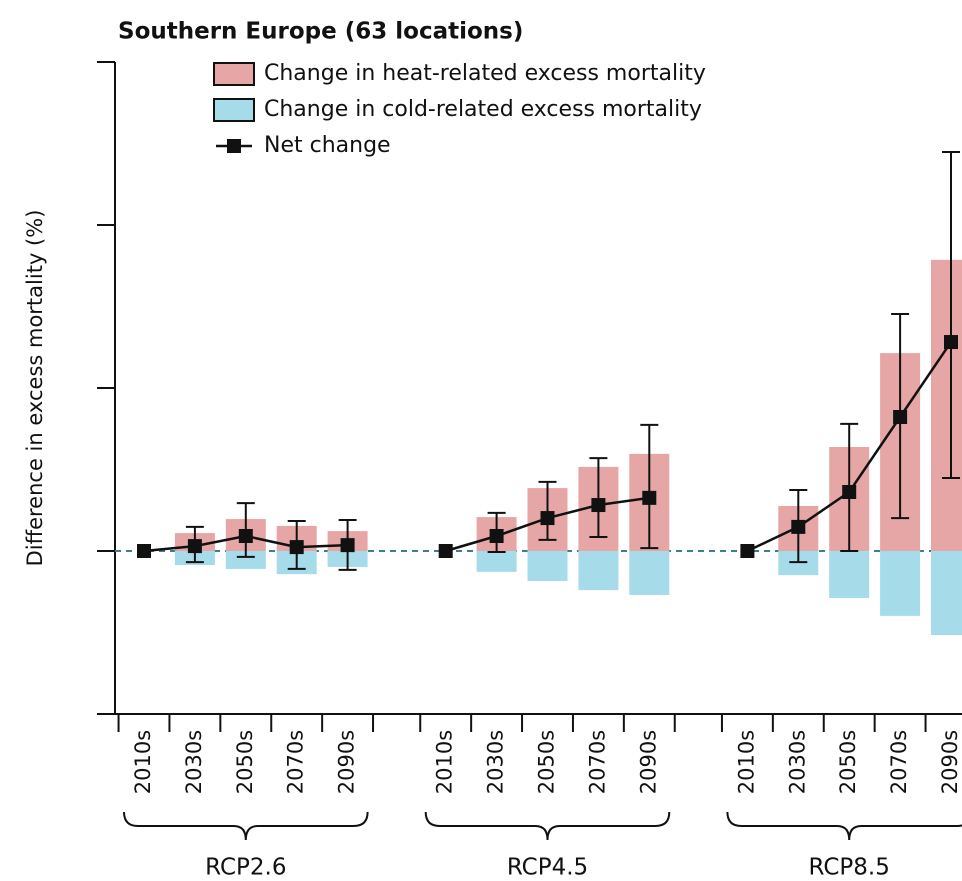 This screenshot has width=962, height=881. I want to click on legend-label: Change in heat-related excess mortality, so click(485, 73).